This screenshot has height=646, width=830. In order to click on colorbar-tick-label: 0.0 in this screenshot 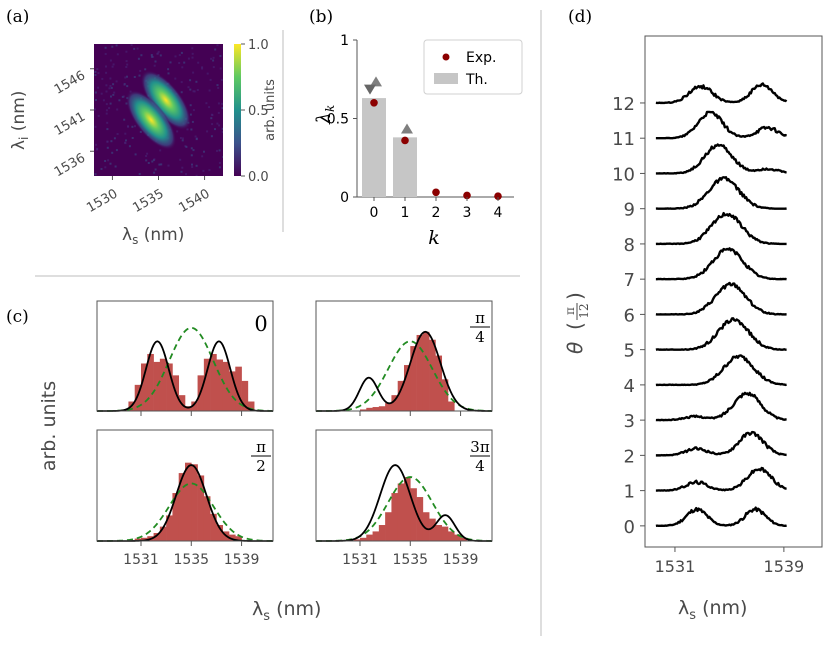, I will do `click(258, 177)`.